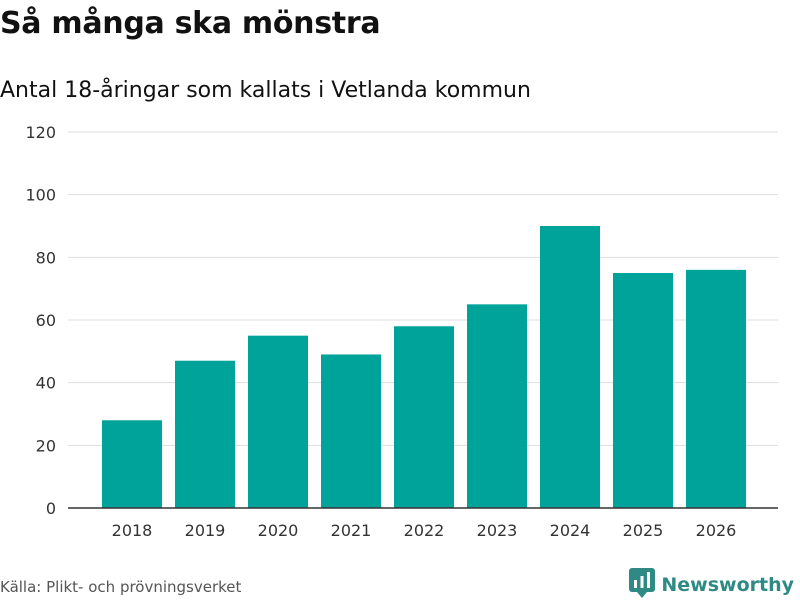 The width and height of the screenshot is (800, 600). What do you see at coordinates (278, 421) in the screenshot?
I see `bar-2020` at bounding box center [278, 421].